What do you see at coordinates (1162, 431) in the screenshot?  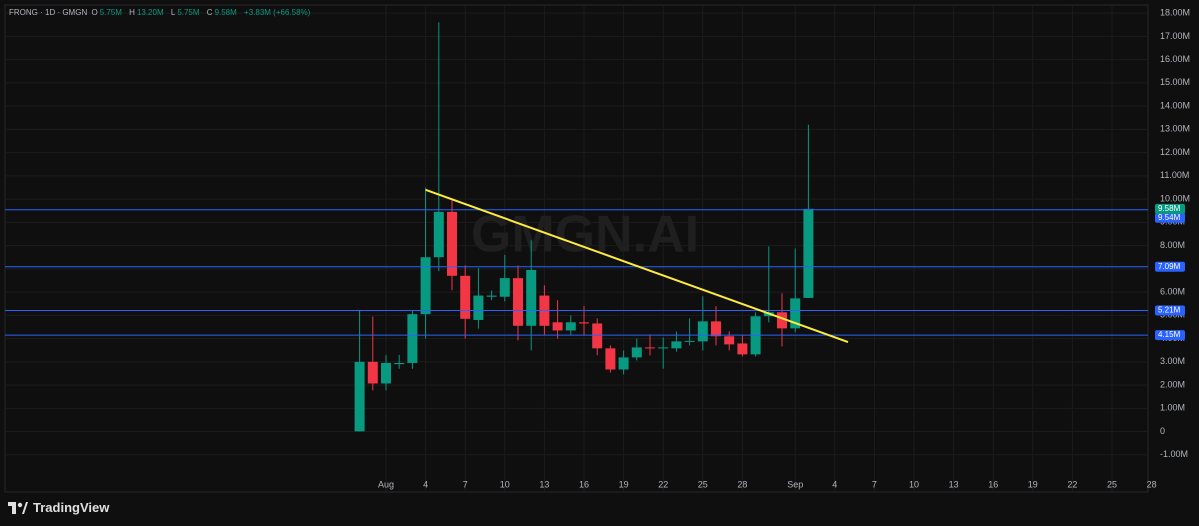 I see `y-tick-label: 0` at bounding box center [1162, 431].